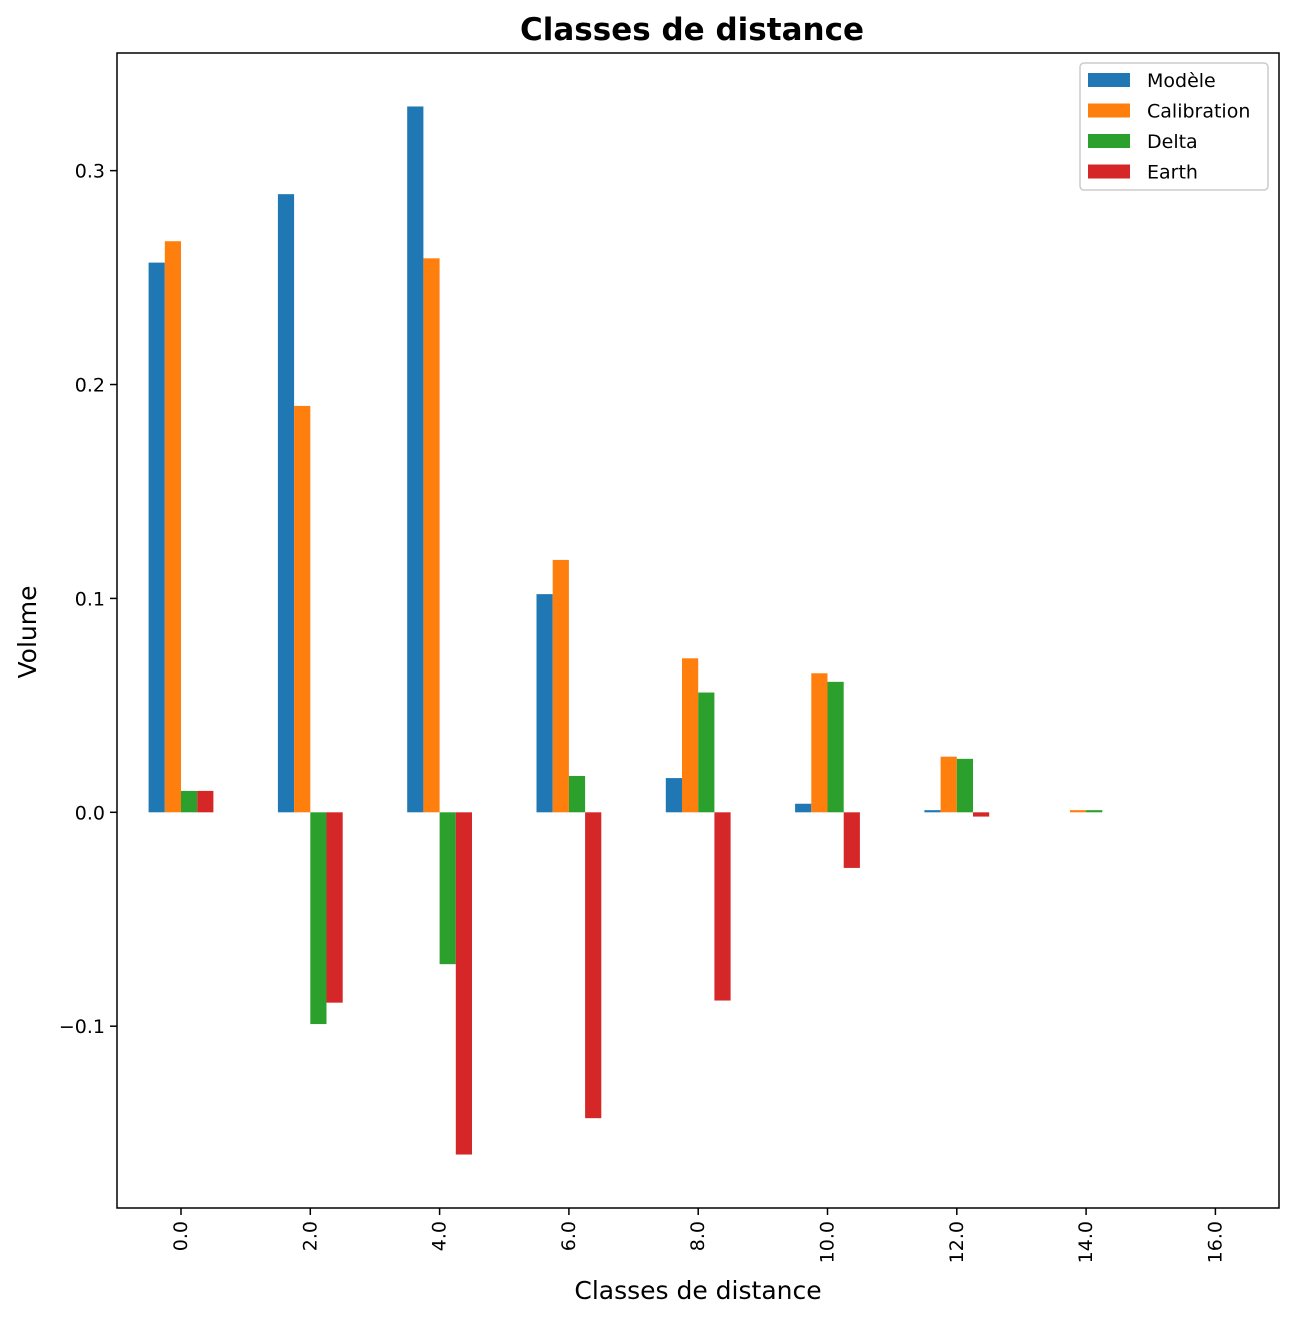 The height and width of the screenshot is (1324, 1294). What do you see at coordinates (697, 1290) in the screenshot?
I see `x-axis-label: Classes de distance` at bounding box center [697, 1290].